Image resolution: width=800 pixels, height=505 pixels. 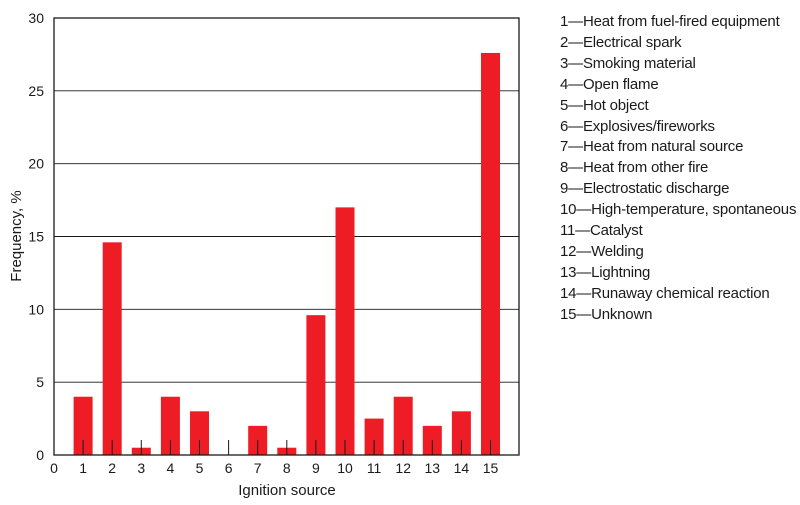 I want to click on x-tick-label: 6, so click(x=229, y=468).